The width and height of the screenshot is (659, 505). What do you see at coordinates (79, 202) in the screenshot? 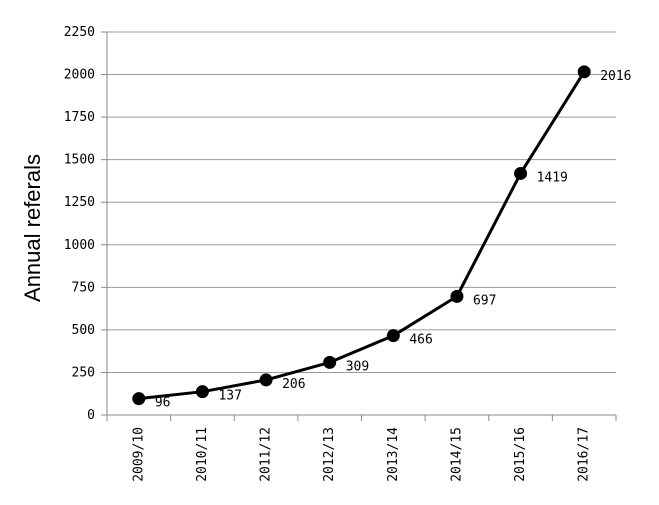
I see `y-tick-label: 1250` at bounding box center [79, 202].